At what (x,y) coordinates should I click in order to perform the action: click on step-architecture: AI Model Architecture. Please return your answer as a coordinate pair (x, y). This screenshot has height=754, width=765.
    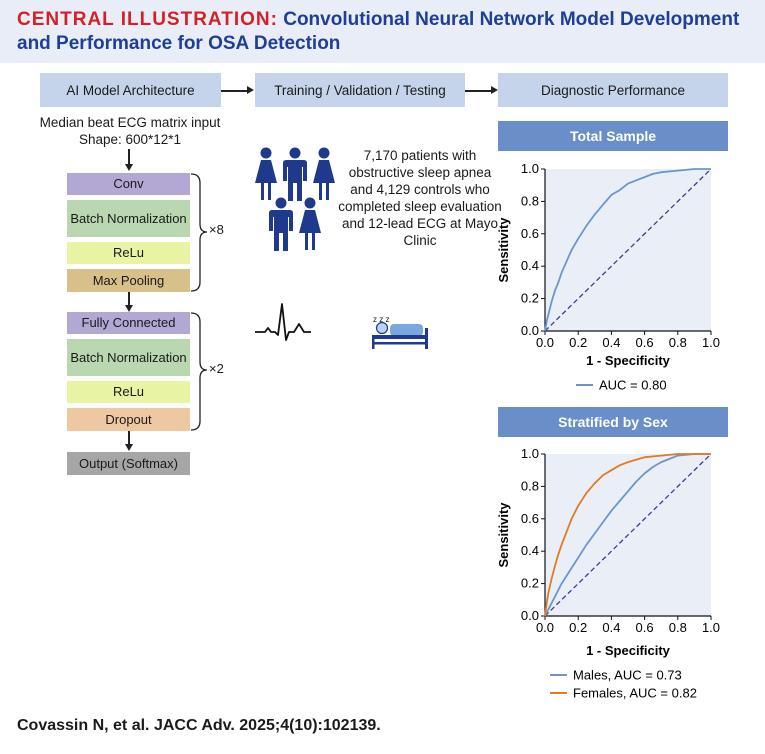
    Looking at the image, I should click on (130, 90).